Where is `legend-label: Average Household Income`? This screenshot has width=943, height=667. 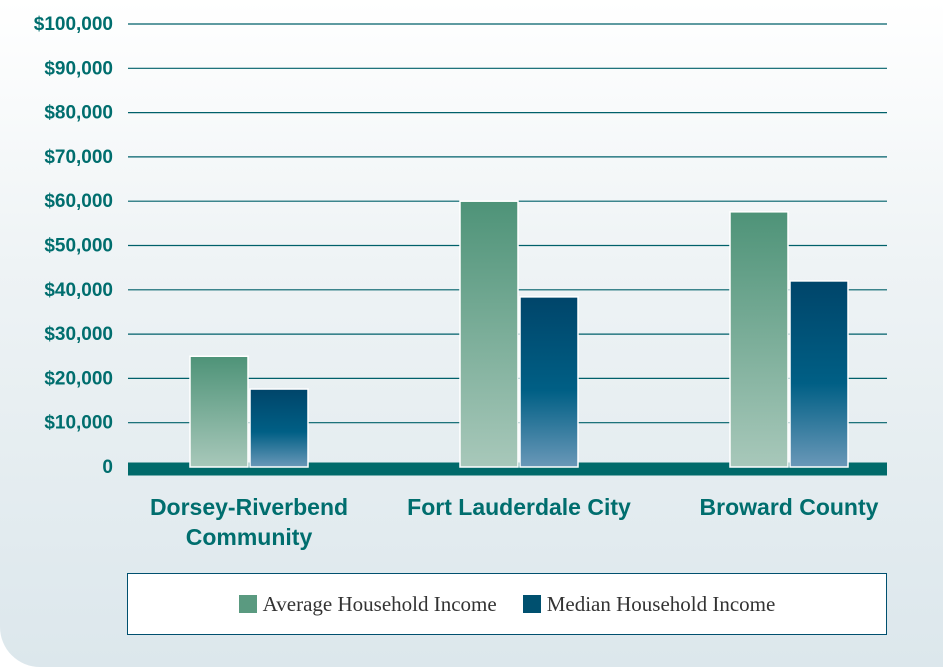
legend-label: Average Household Income is located at coordinates (379, 603).